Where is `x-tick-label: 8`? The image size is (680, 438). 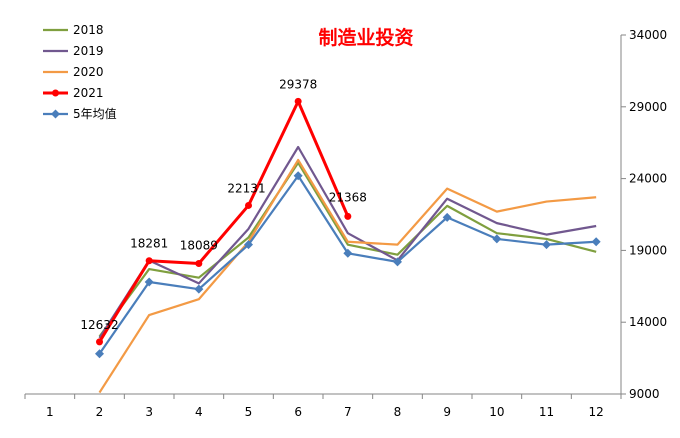
x-tick-label: 8 is located at coordinates (398, 412).